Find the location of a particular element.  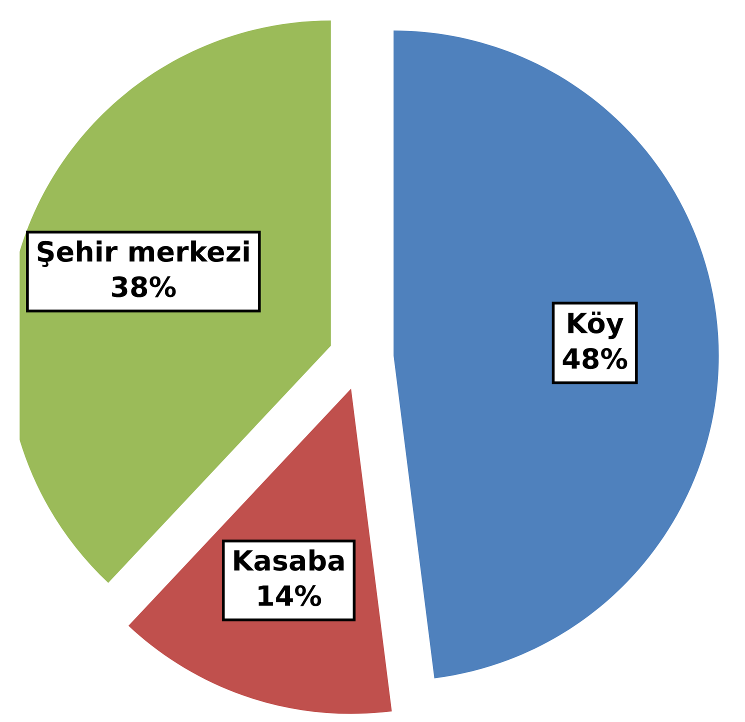

slice-label: Köy is located at coordinates (596, 326).